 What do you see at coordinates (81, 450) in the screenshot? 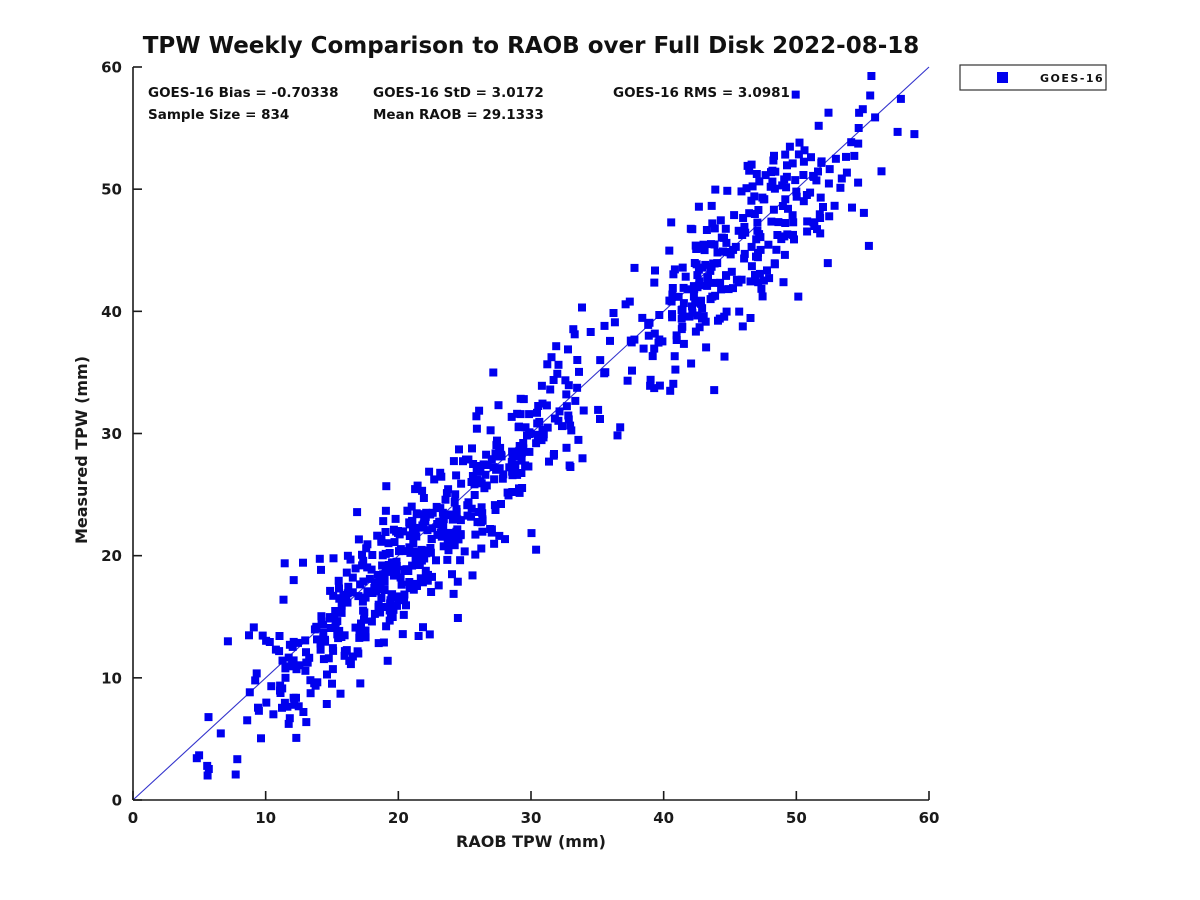
I see `y-axis-title: Measured TPW (mm)` at bounding box center [81, 450].